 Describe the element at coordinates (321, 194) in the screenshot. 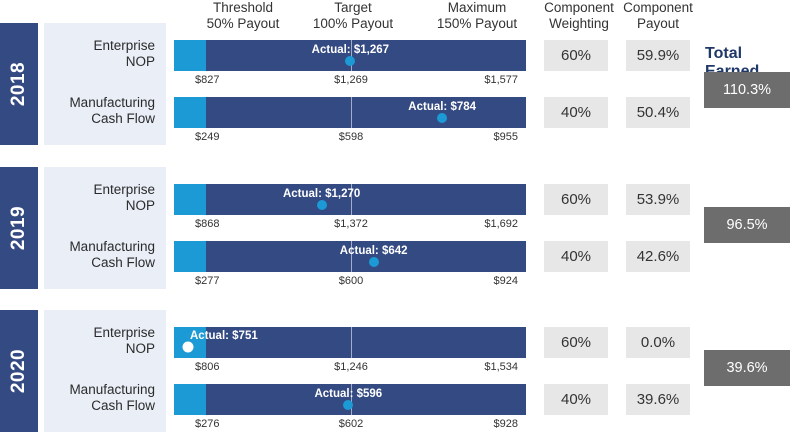

I see `actual-value-label: Actual: $1,270` at that location.